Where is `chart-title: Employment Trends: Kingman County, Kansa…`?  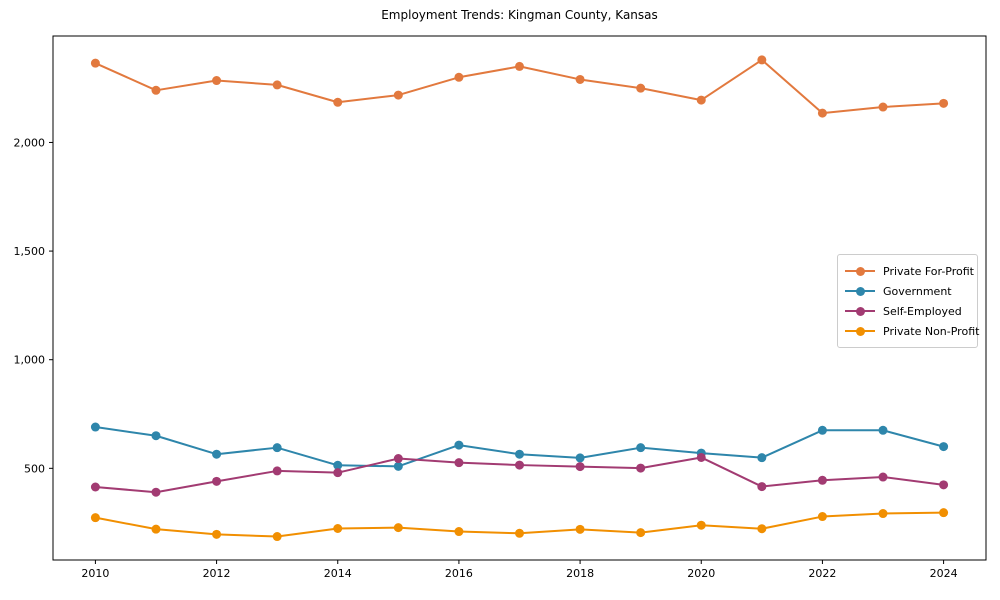 chart-title: Employment Trends: Kingman County, Kansa… is located at coordinates (519, 15).